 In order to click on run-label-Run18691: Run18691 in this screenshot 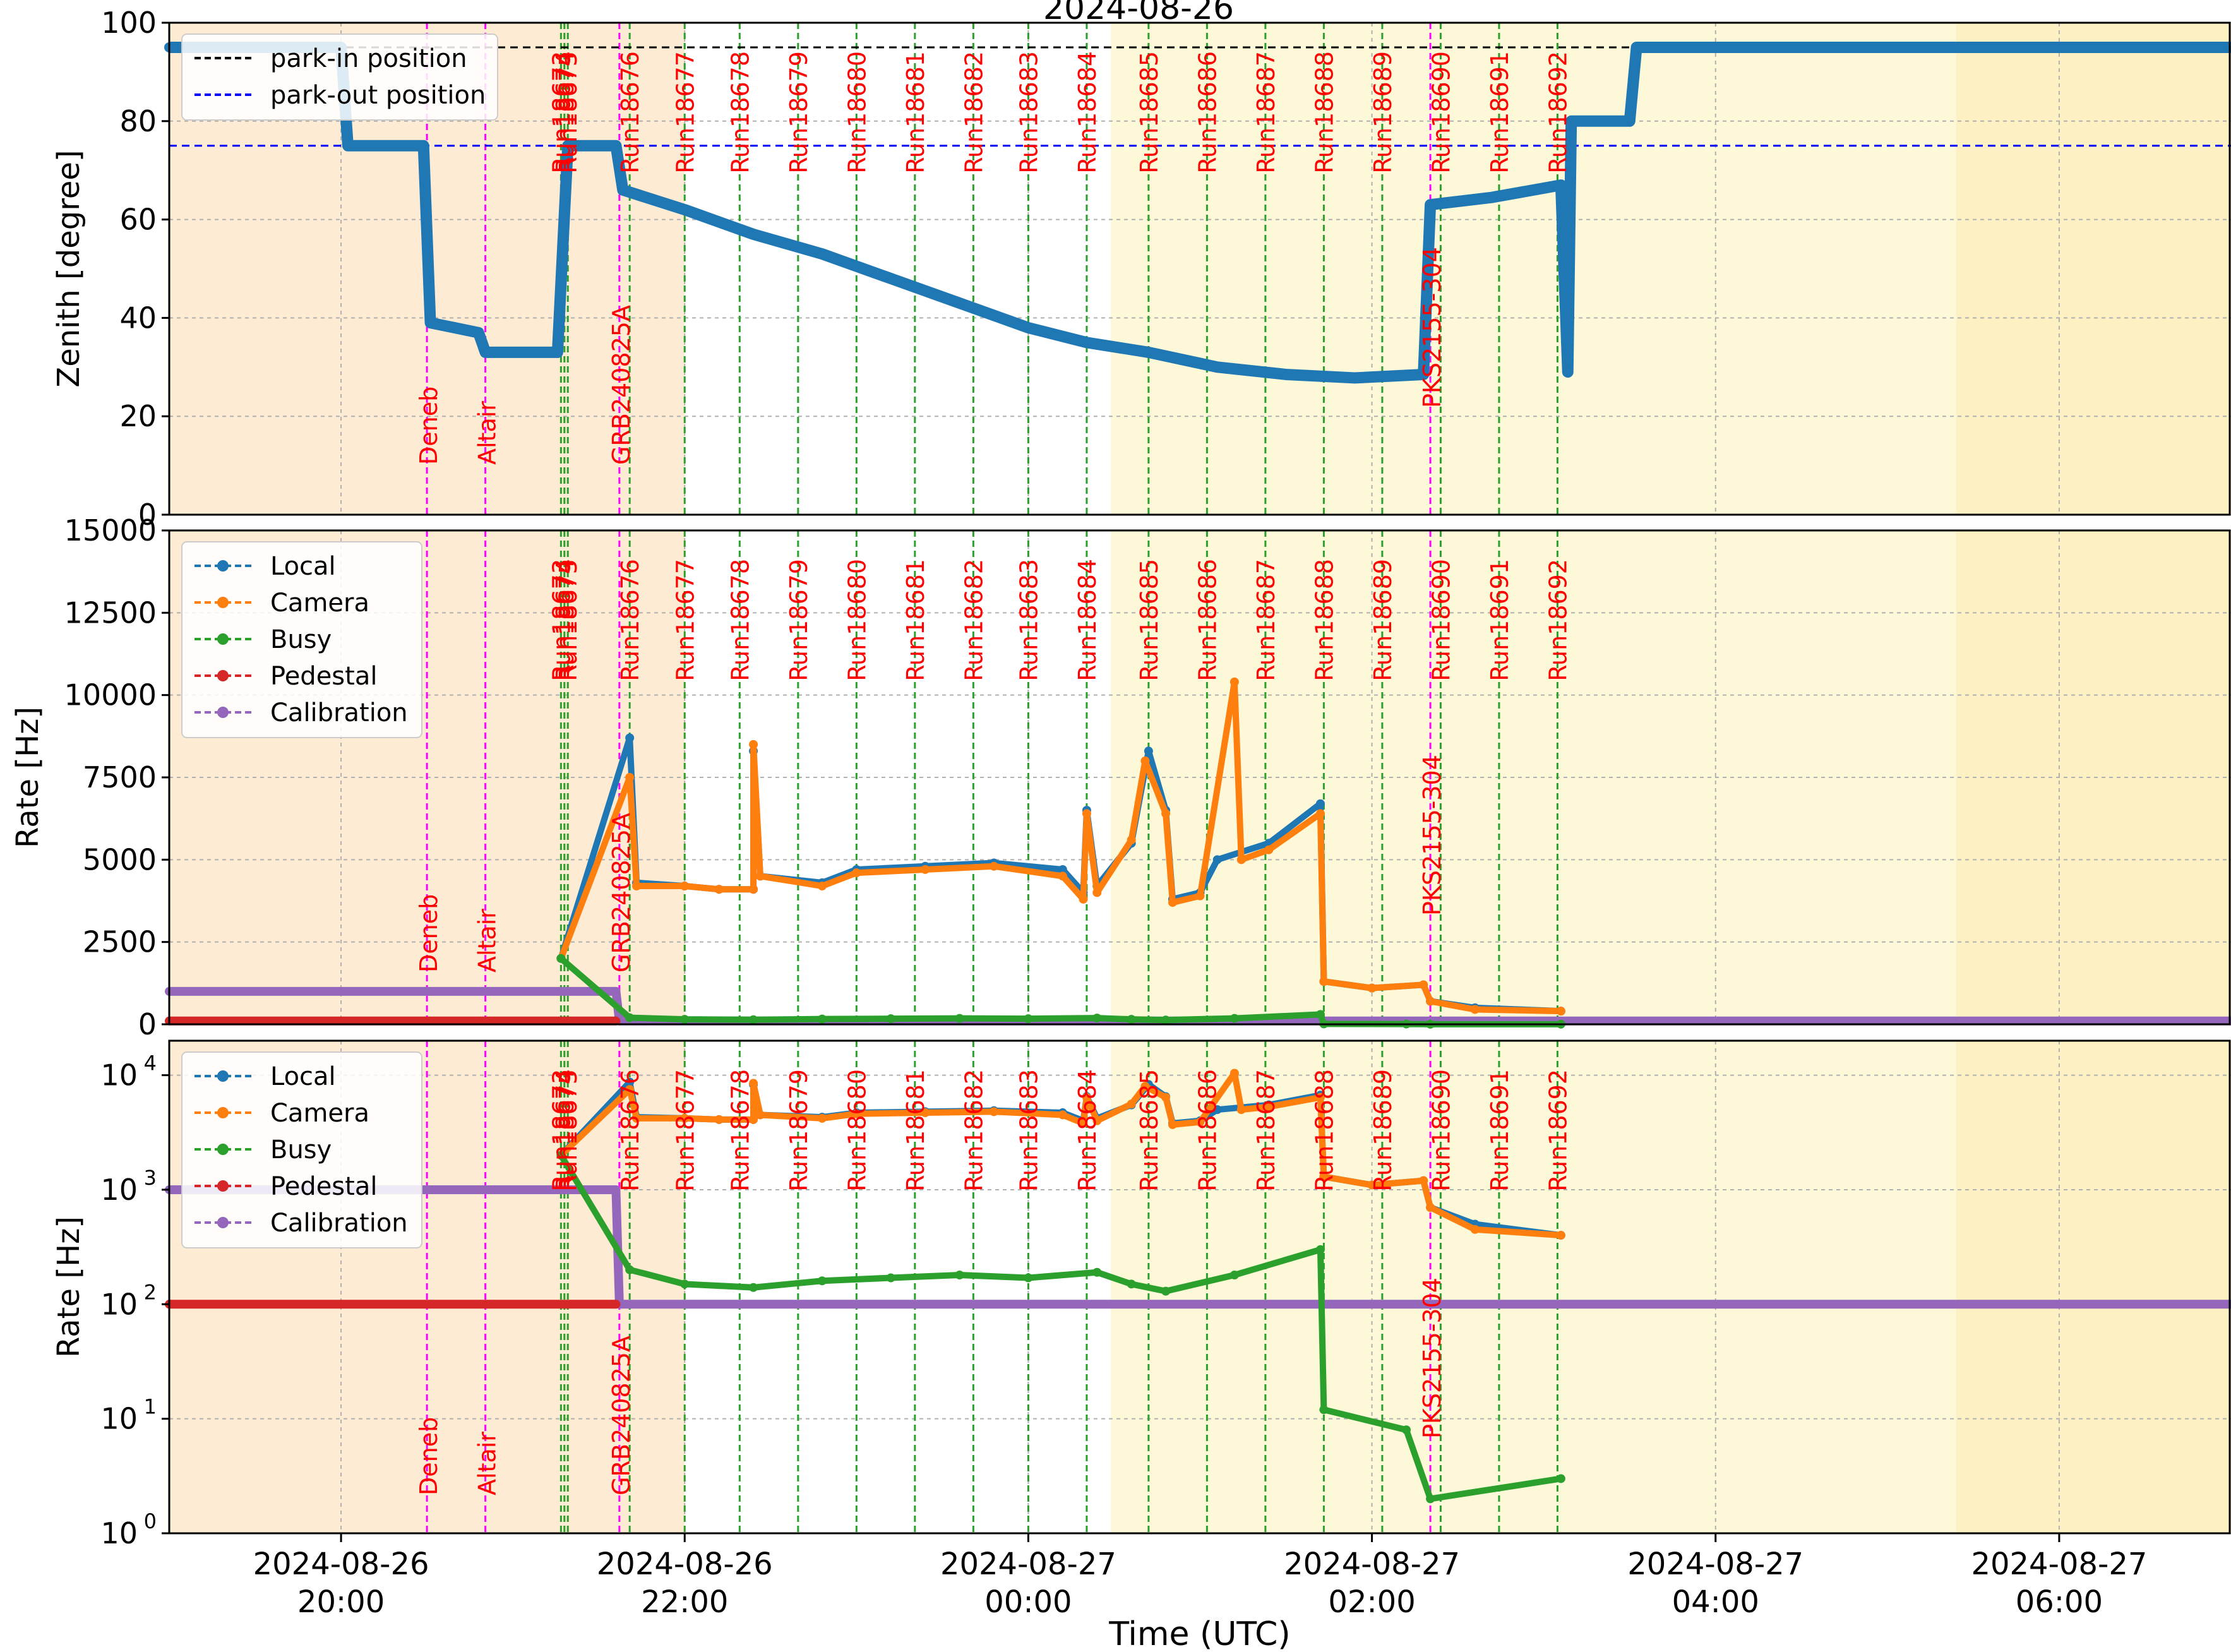, I will do `click(1500, 620)`.